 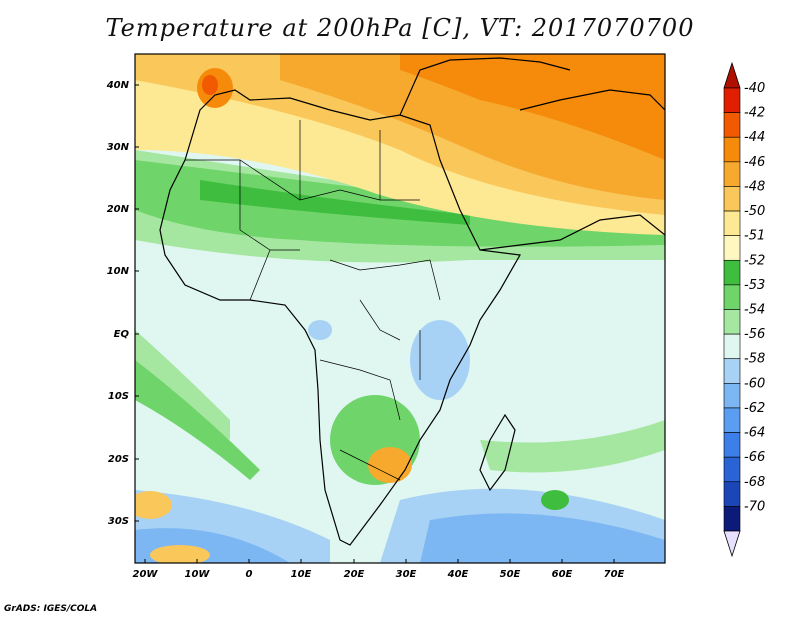 I want to click on latitude-label: 20S, so click(x=118, y=459).